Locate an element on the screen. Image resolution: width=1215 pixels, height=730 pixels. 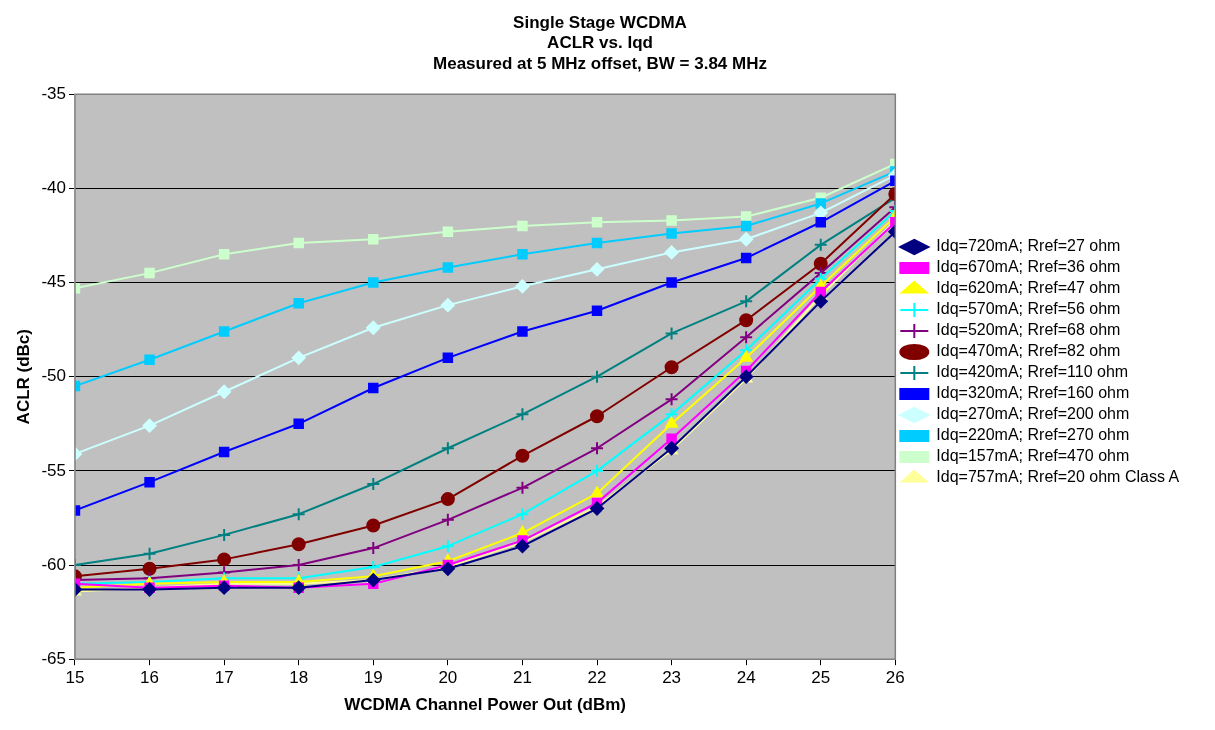
x-tick-label: 15 is located at coordinates (75, 678).